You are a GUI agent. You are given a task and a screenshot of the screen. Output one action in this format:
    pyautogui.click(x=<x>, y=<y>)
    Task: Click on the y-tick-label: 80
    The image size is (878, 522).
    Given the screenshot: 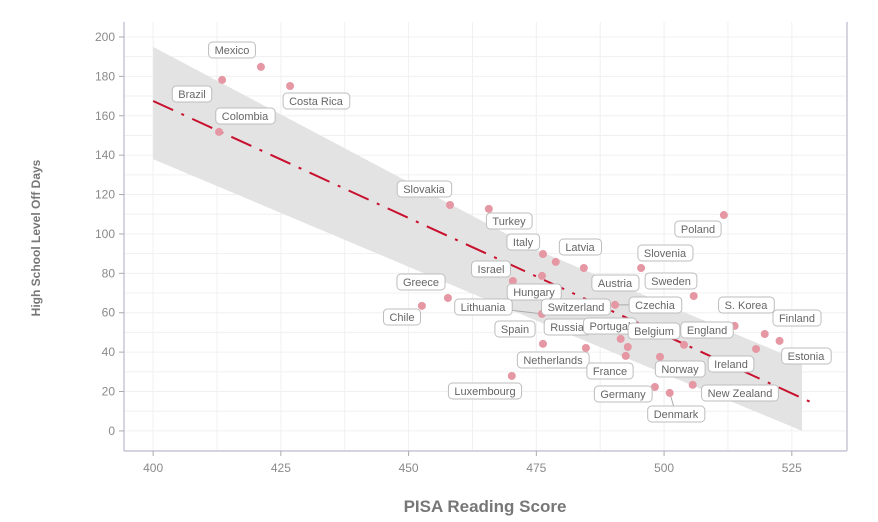 What is the action you would take?
    pyautogui.click(x=109, y=273)
    